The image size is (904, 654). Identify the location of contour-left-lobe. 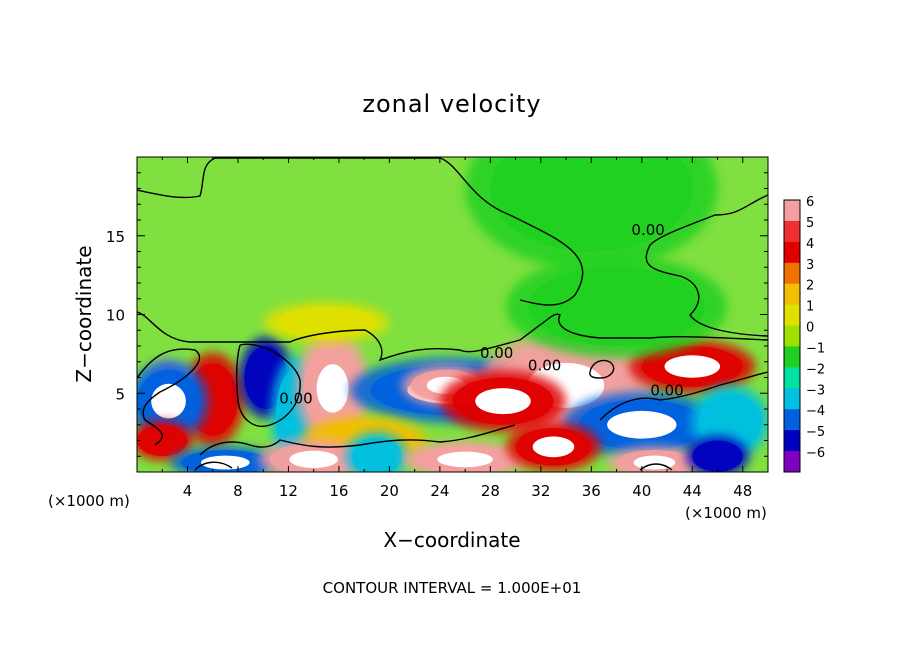
(169, 397).